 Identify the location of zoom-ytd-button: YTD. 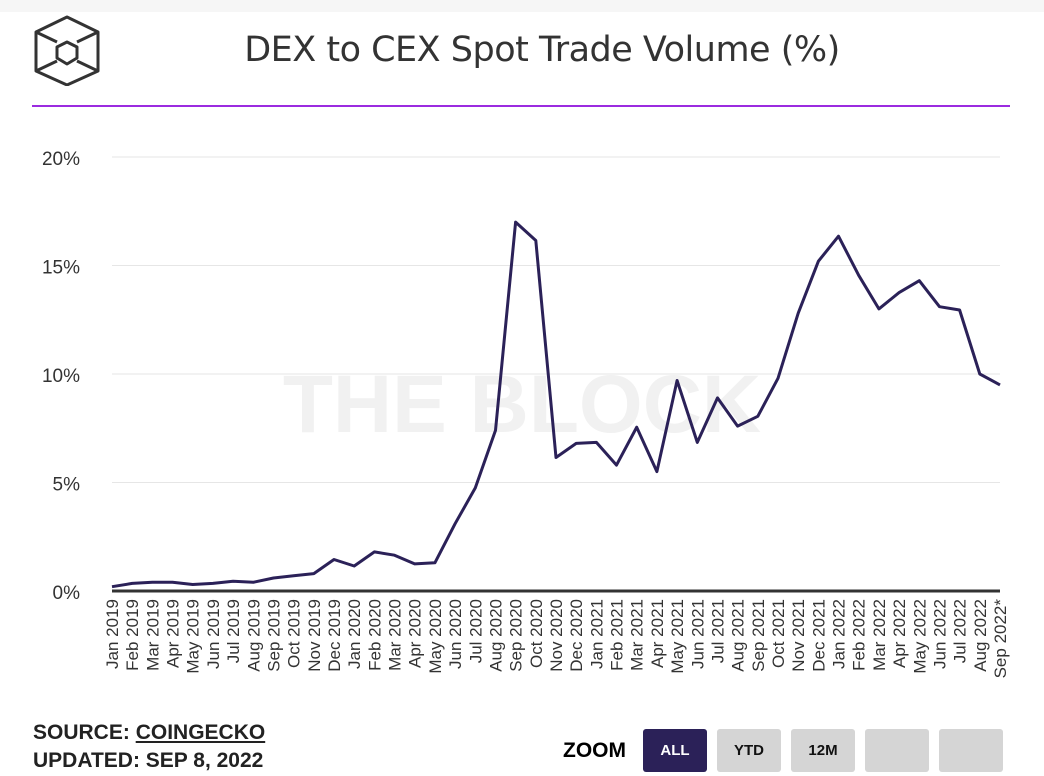
(749, 750).